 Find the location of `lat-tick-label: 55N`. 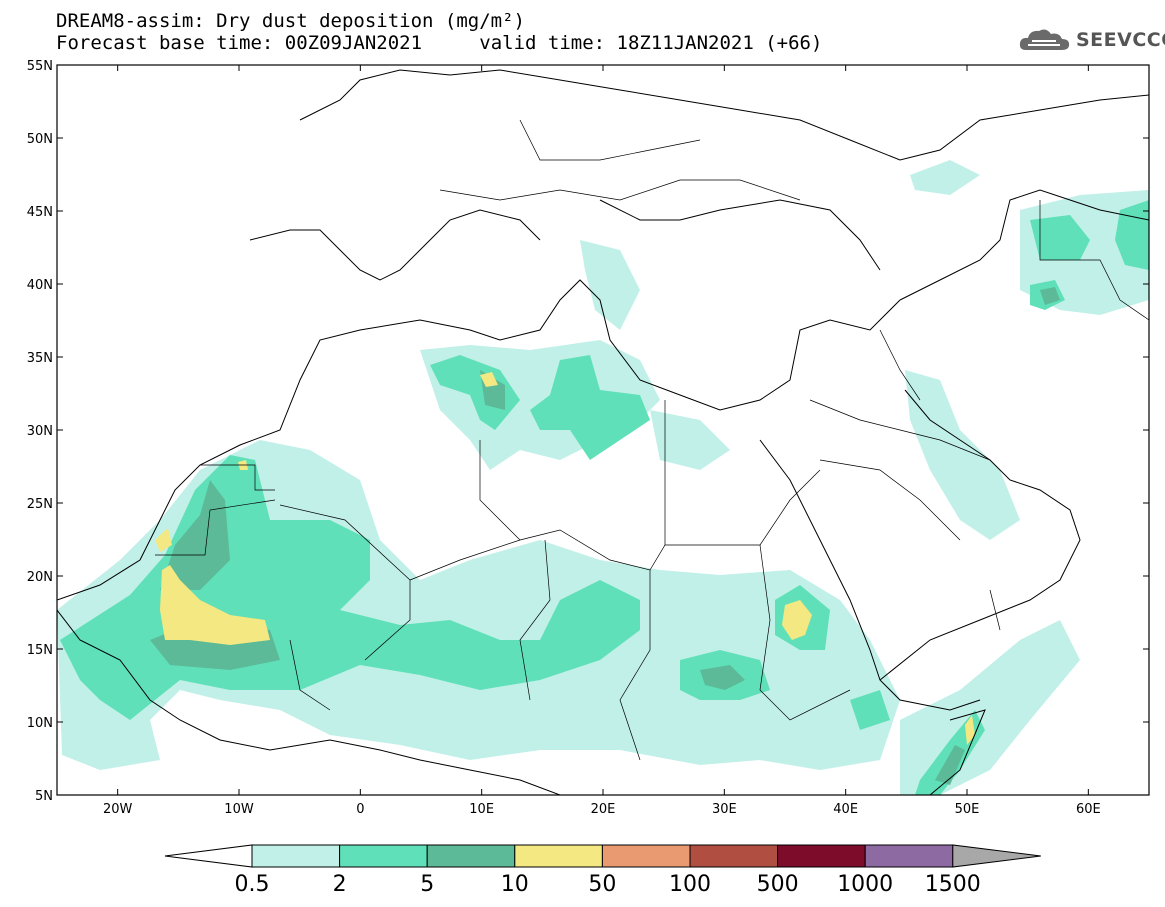

lat-tick-label: 55N is located at coordinates (40, 66).